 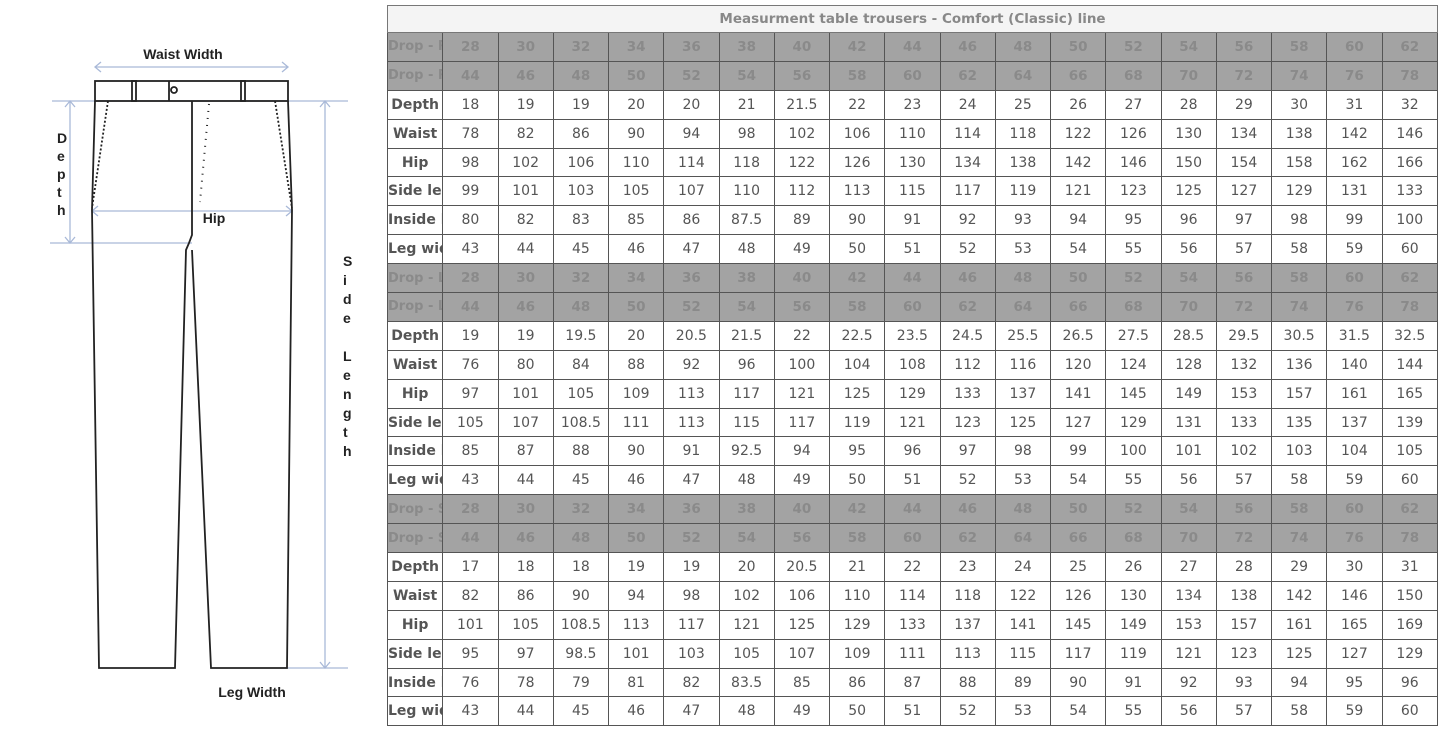 What do you see at coordinates (636, 75) in the screenshot?
I see `size-cell: 50` at bounding box center [636, 75].